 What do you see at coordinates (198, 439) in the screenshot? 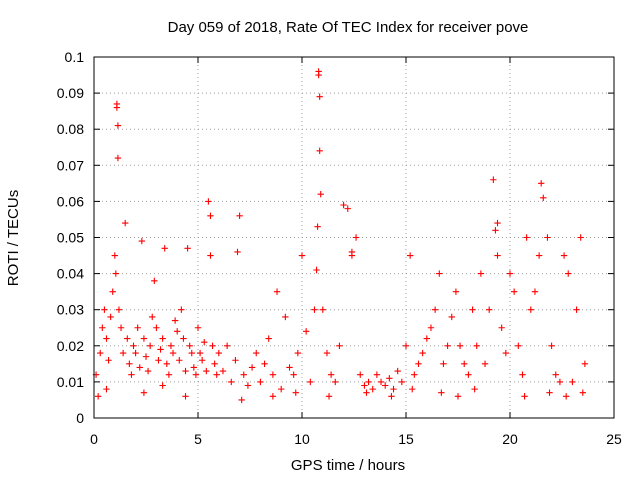
I see `x-tick-label: 5` at bounding box center [198, 439].